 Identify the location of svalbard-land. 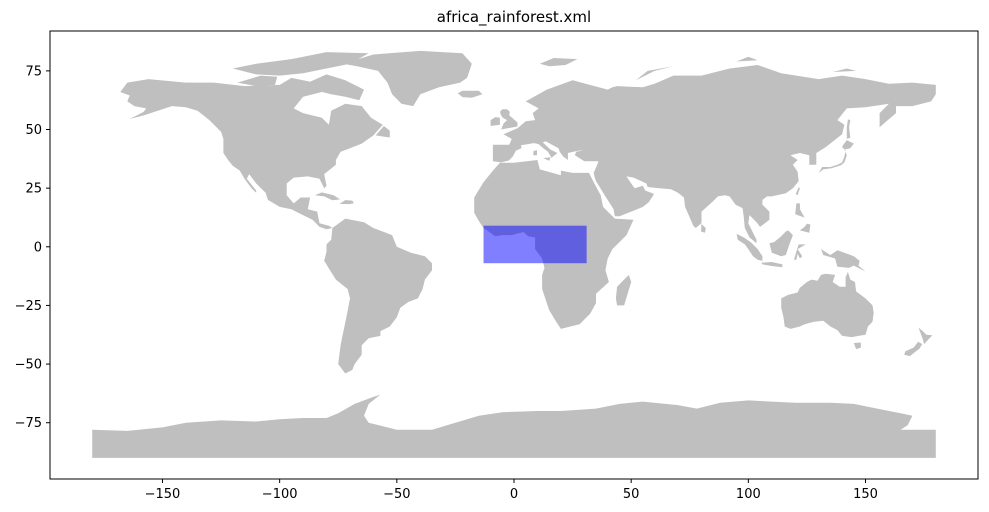
(558, 62).